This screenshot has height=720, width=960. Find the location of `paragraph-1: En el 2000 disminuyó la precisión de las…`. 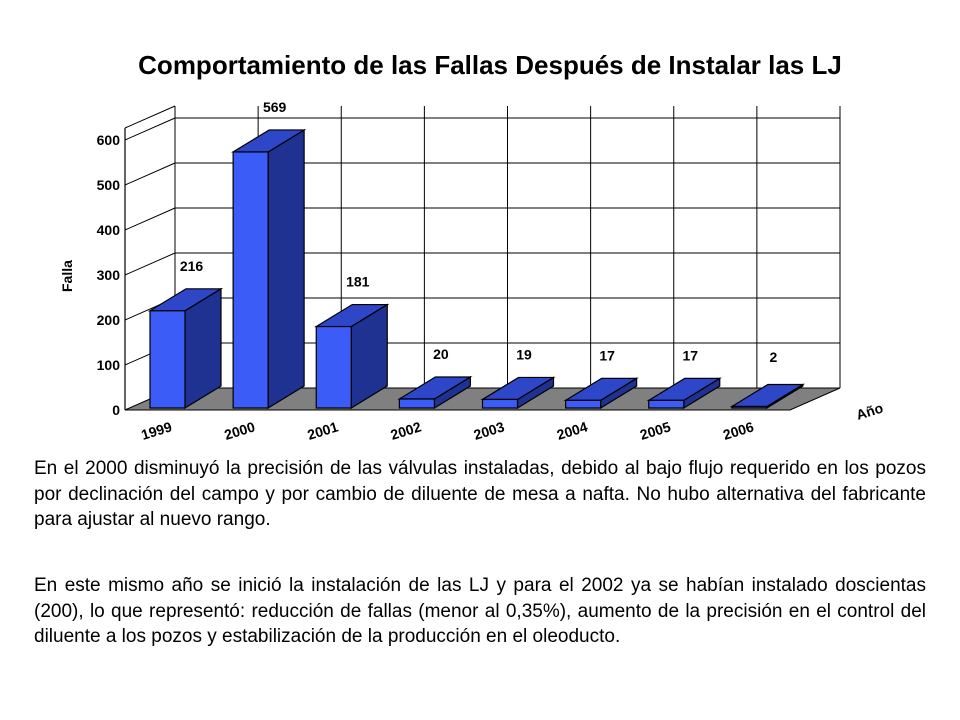

paragraph-1: En el 2000 disminuyó la precisión de las… is located at coordinates (480, 494).